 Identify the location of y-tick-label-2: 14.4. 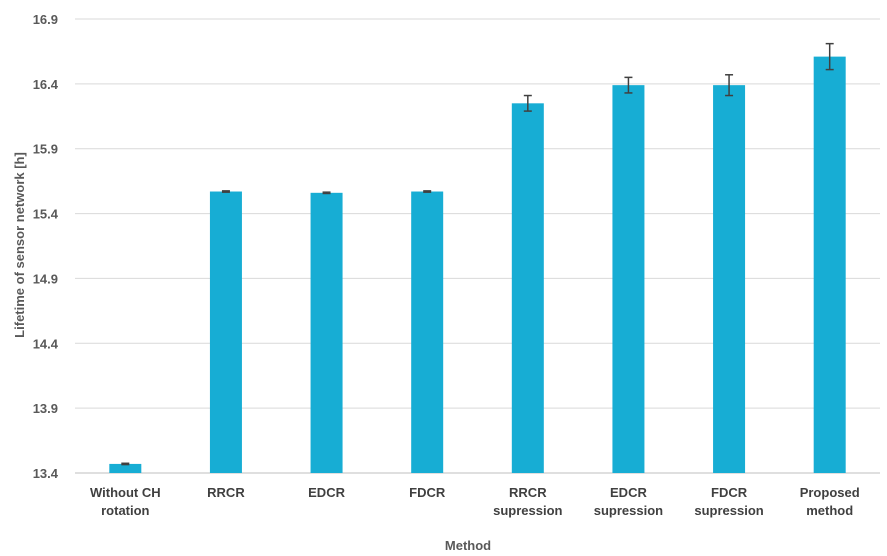
(46, 343).